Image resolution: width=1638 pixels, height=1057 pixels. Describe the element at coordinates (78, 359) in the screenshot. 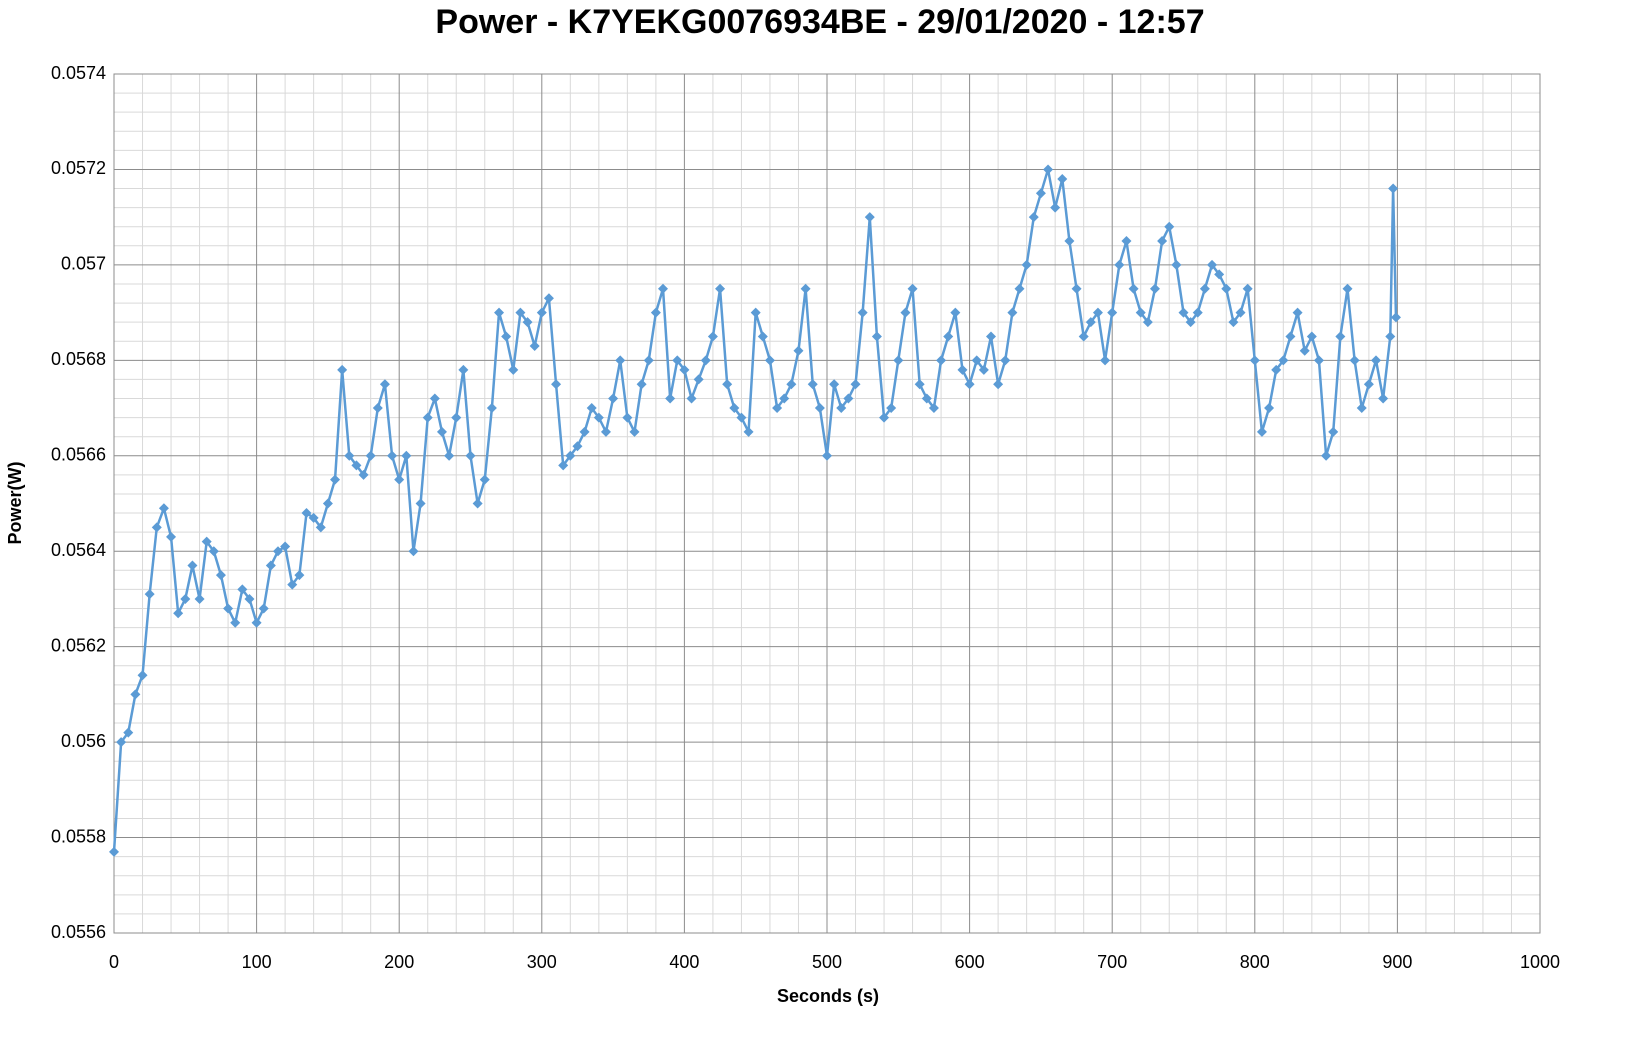

I see `y-tick-label: 0.0568` at that location.